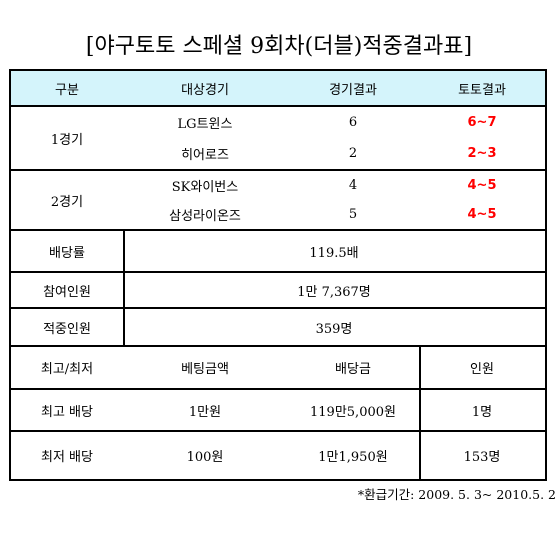 The image size is (558, 548). What do you see at coordinates (353, 90) in the screenshot?
I see `header-game-result: 경기결과` at bounding box center [353, 90].